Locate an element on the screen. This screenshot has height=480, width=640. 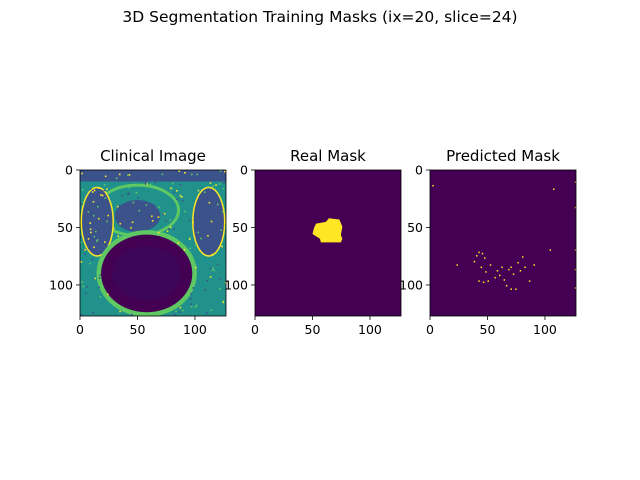
mri-inner-region is located at coordinates (137, 216).